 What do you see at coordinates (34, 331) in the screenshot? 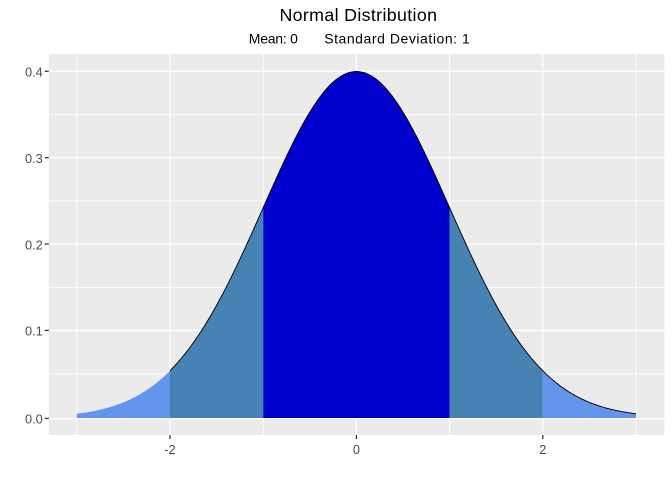
I see `svg-text: 0.1` at bounding box center [34, 331].